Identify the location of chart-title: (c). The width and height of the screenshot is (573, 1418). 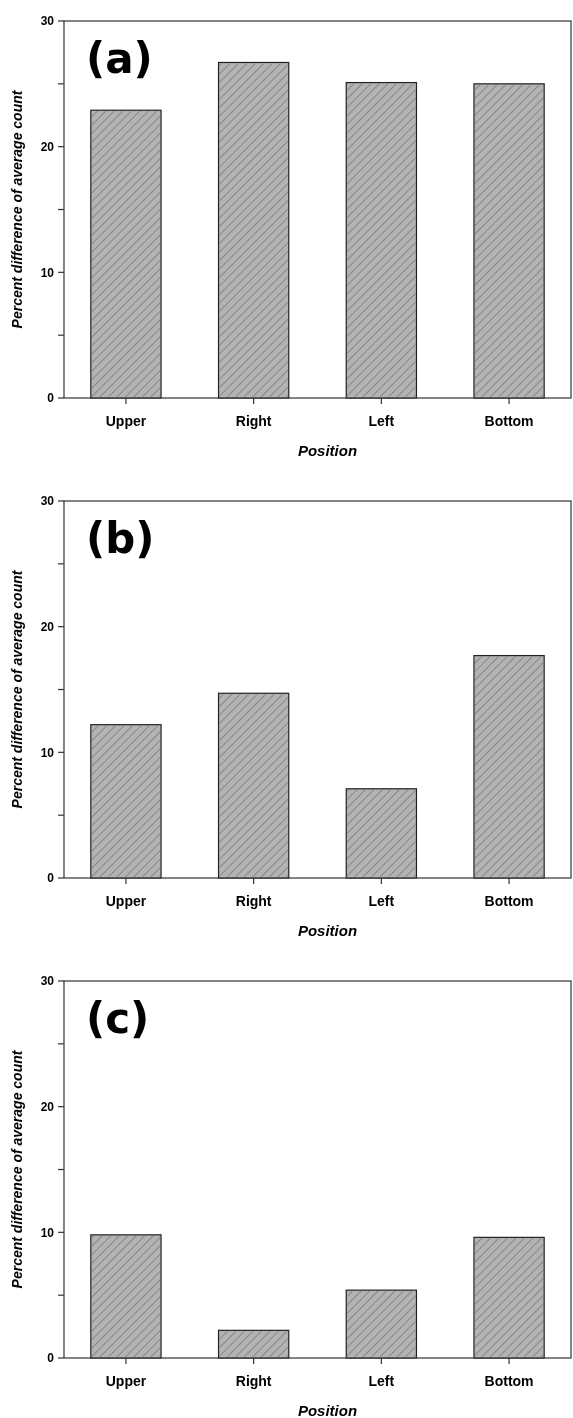
(118, 1018).